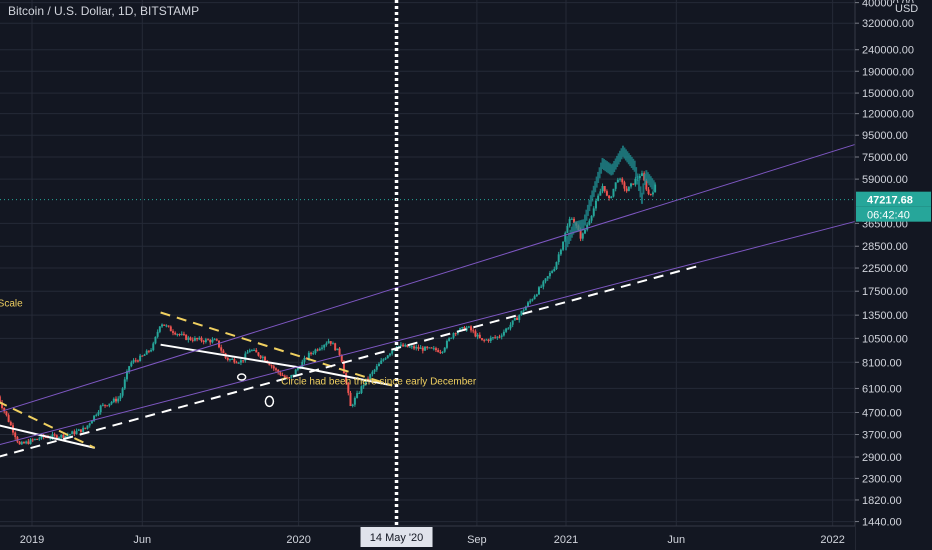 The image size is (932, 550). Describe the element at coordinates (888, 24) in the screenshot. I see `price-tick-label: 320000.00` at that location.